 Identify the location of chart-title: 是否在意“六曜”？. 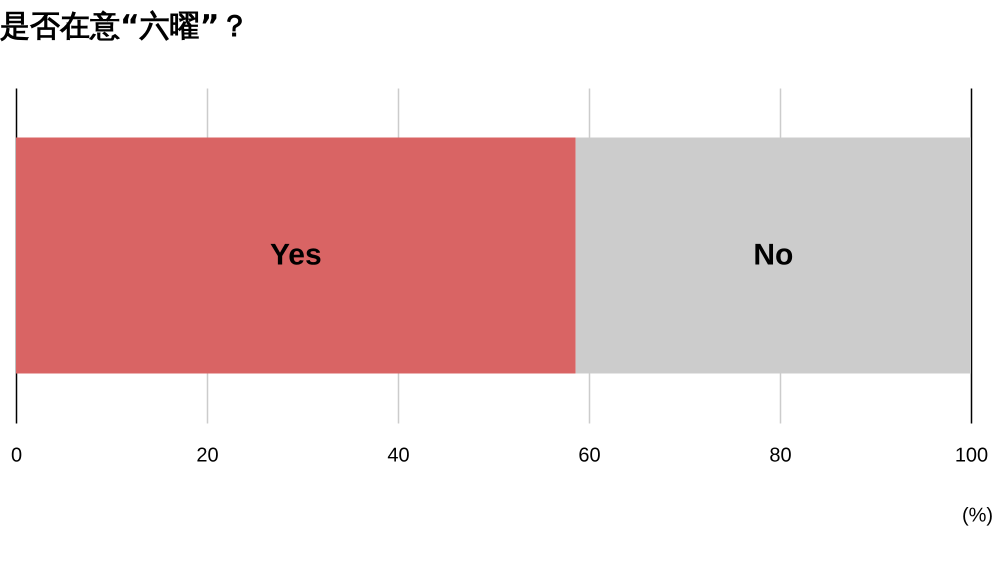
(125, 26).